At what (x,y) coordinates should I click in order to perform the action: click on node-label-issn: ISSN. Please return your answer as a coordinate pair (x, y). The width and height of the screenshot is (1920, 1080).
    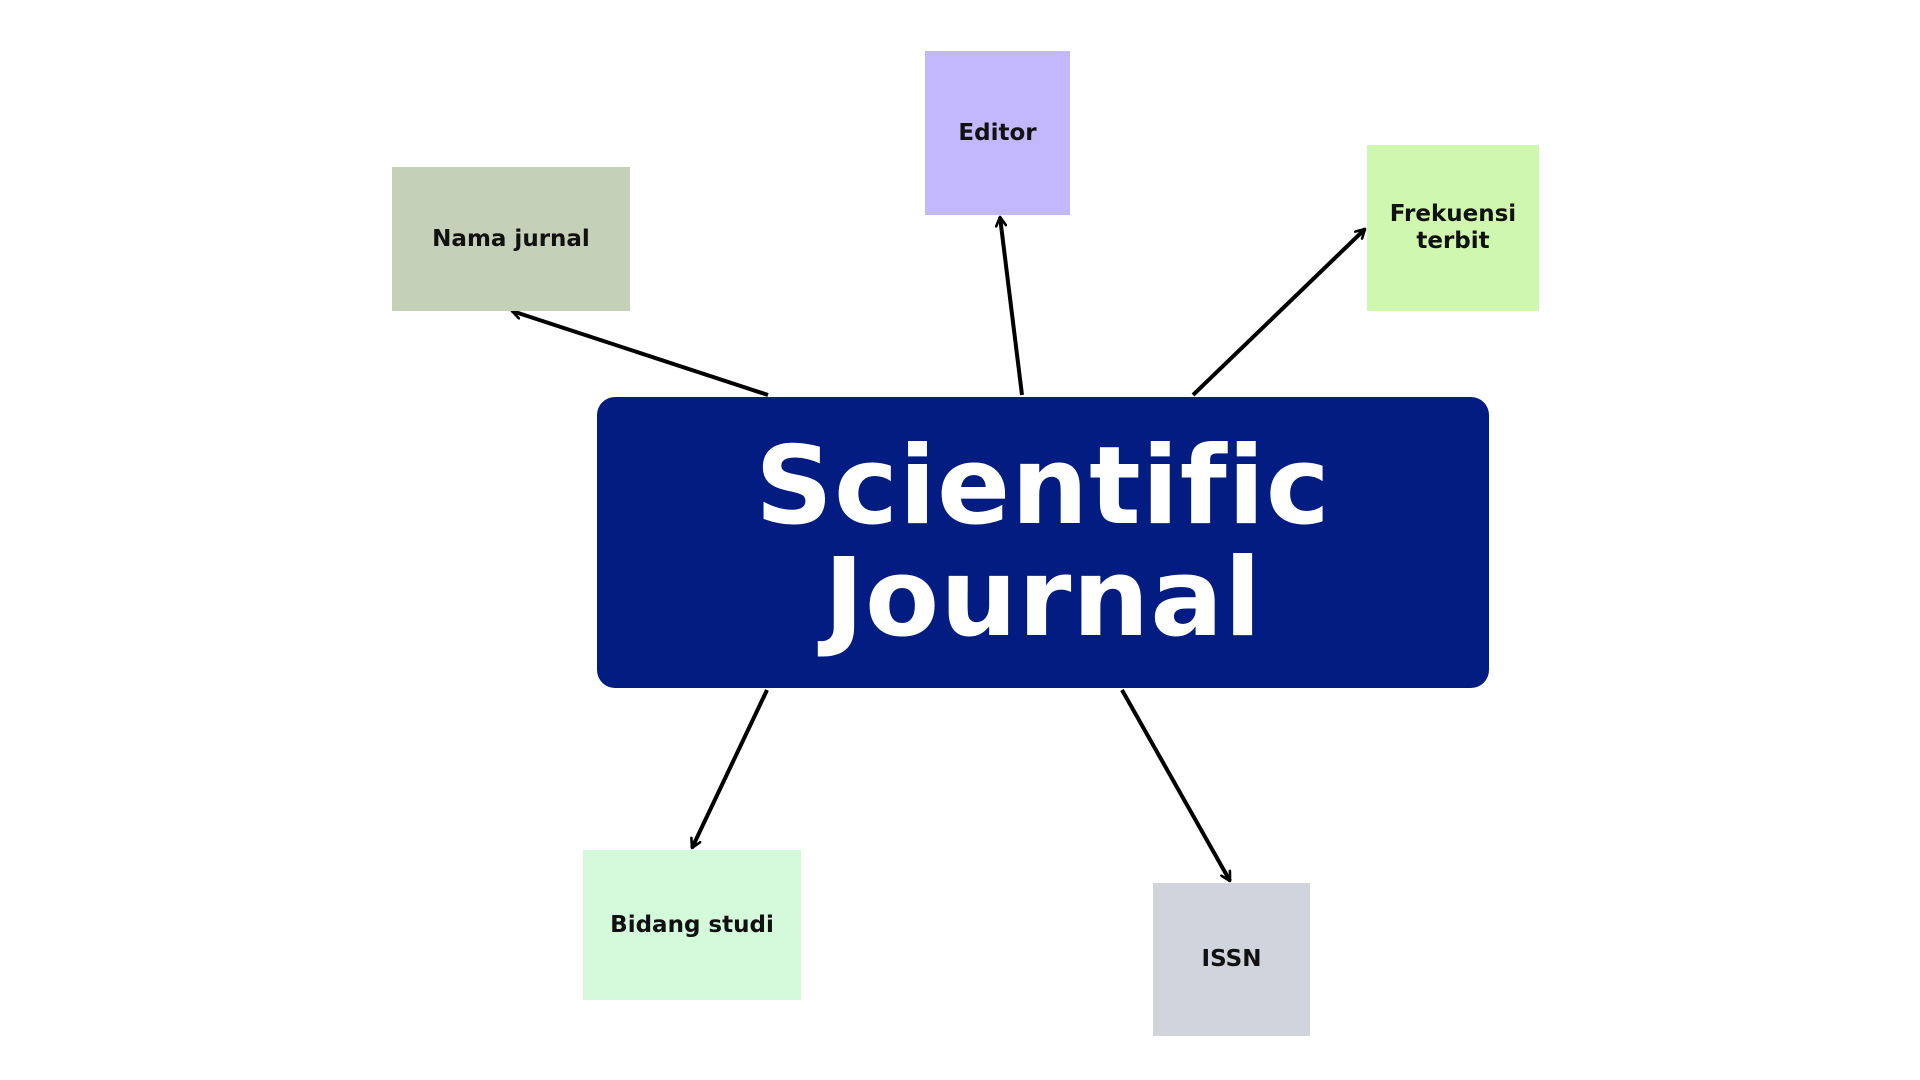
    Looking at the image, I should click on (1231, 959).